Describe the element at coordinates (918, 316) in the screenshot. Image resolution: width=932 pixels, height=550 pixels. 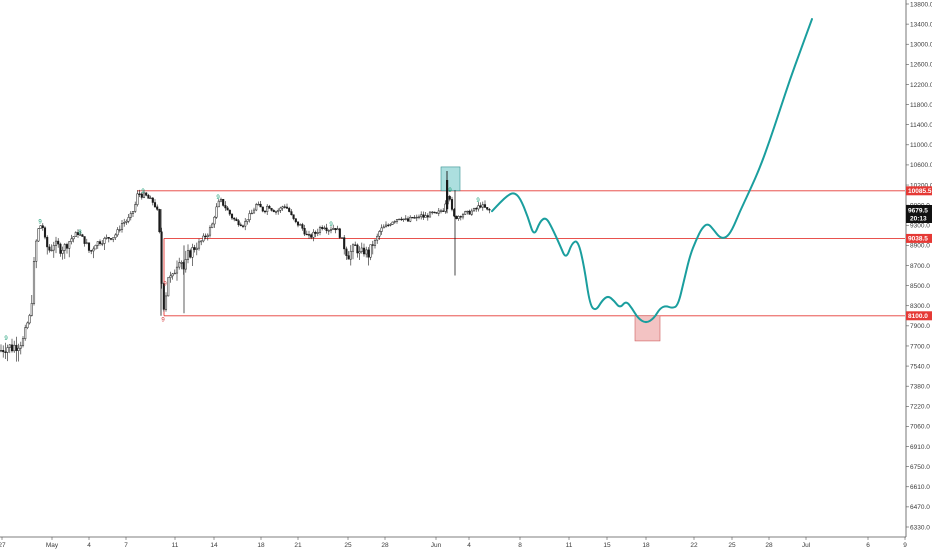
I see `level-price-tag-label: 8100.0` at that location.